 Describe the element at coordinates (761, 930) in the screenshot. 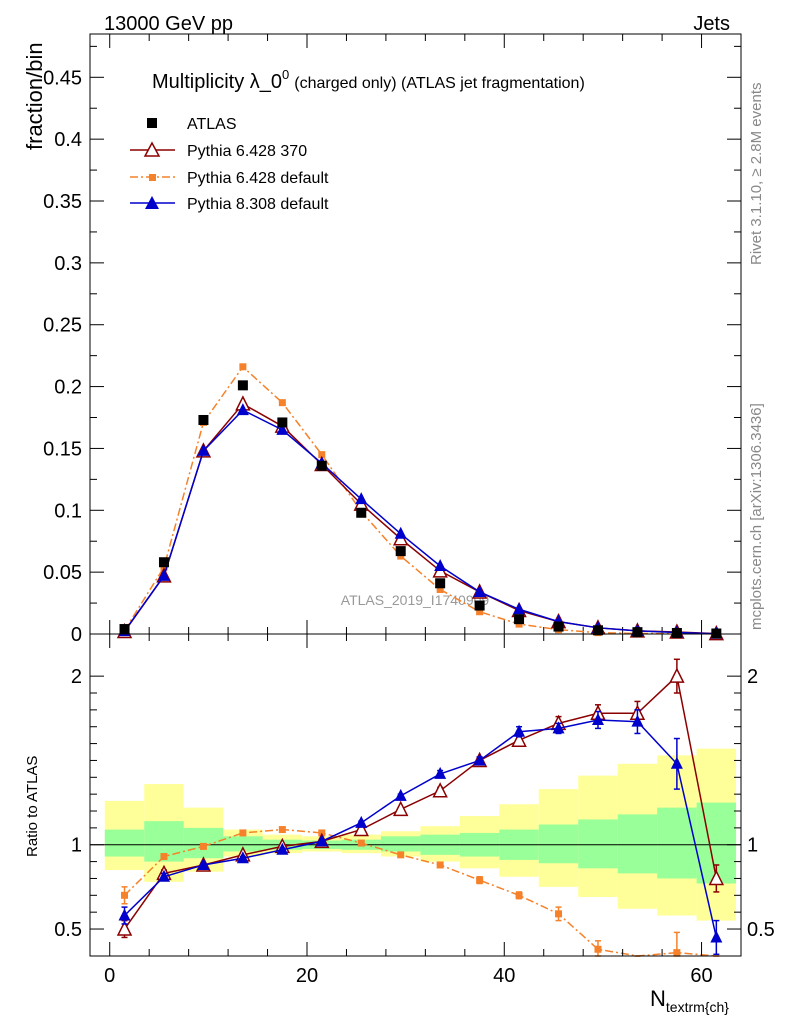

I see `ratio-y-tick-label-right: 0.5` at that location.